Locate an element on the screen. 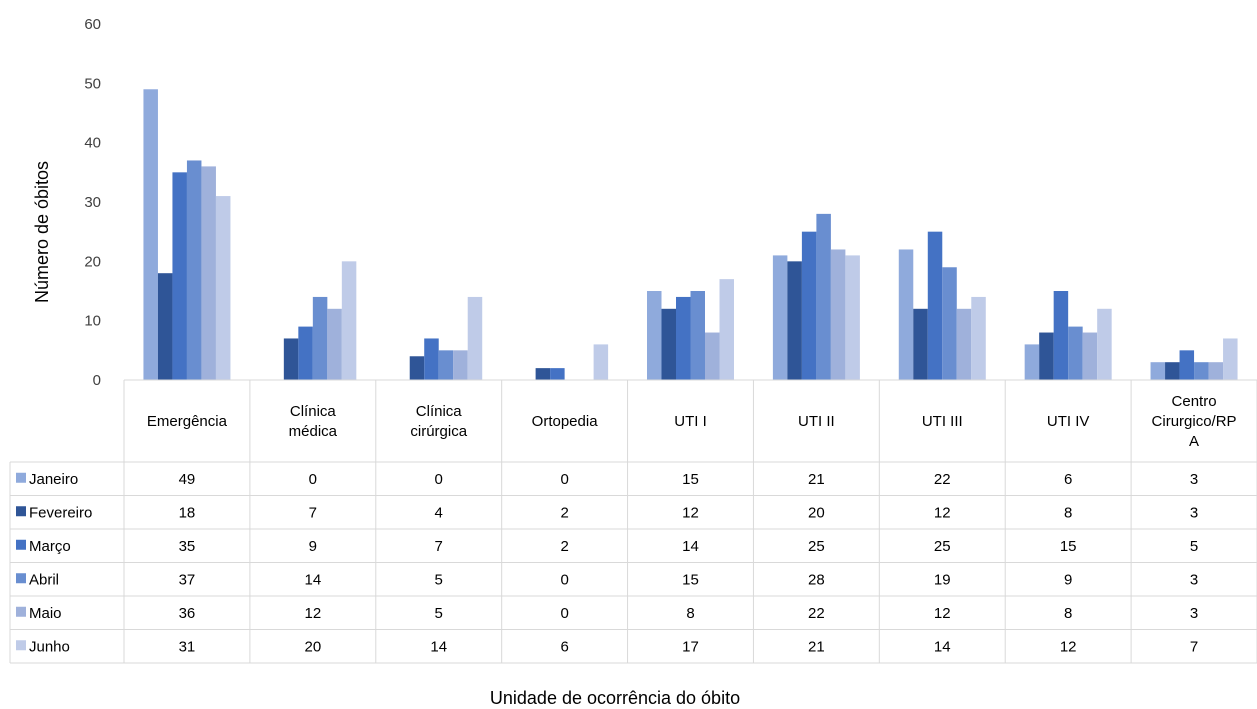 Image resolution: width=1257 pixels, height=709 pixels. y-tick-label: 0 is located at coordinates (97, 380).